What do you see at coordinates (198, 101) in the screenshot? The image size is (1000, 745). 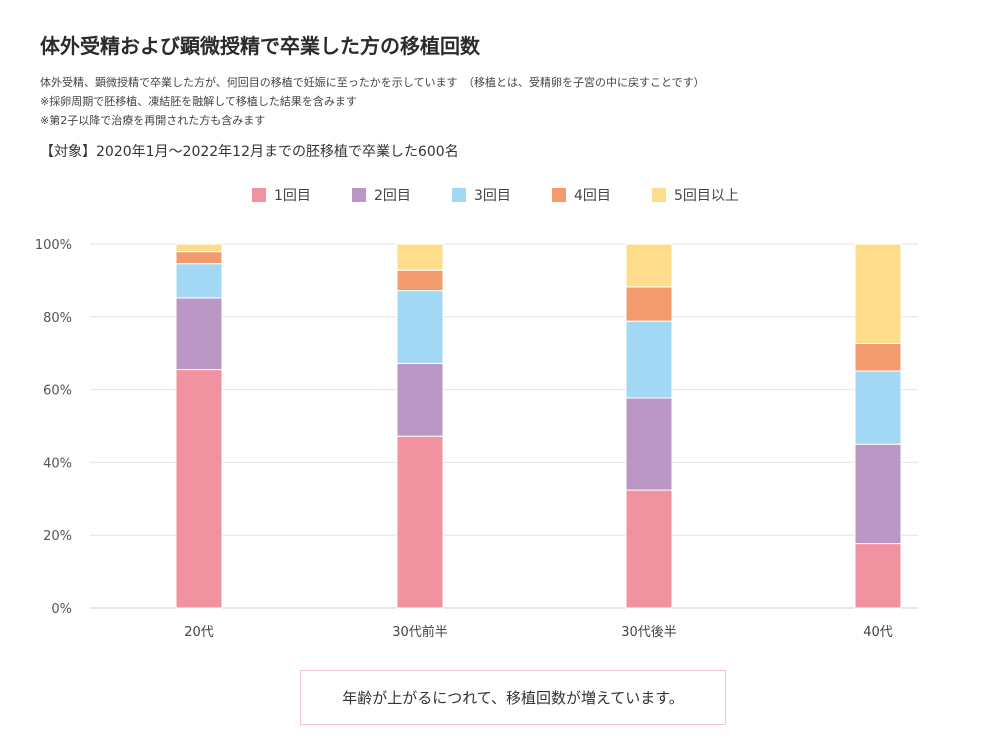 I see `description-line: ※採卵周期で胚移植、凍結胚を融解して移植した結果を含みます` at bounding box center [198, 101].